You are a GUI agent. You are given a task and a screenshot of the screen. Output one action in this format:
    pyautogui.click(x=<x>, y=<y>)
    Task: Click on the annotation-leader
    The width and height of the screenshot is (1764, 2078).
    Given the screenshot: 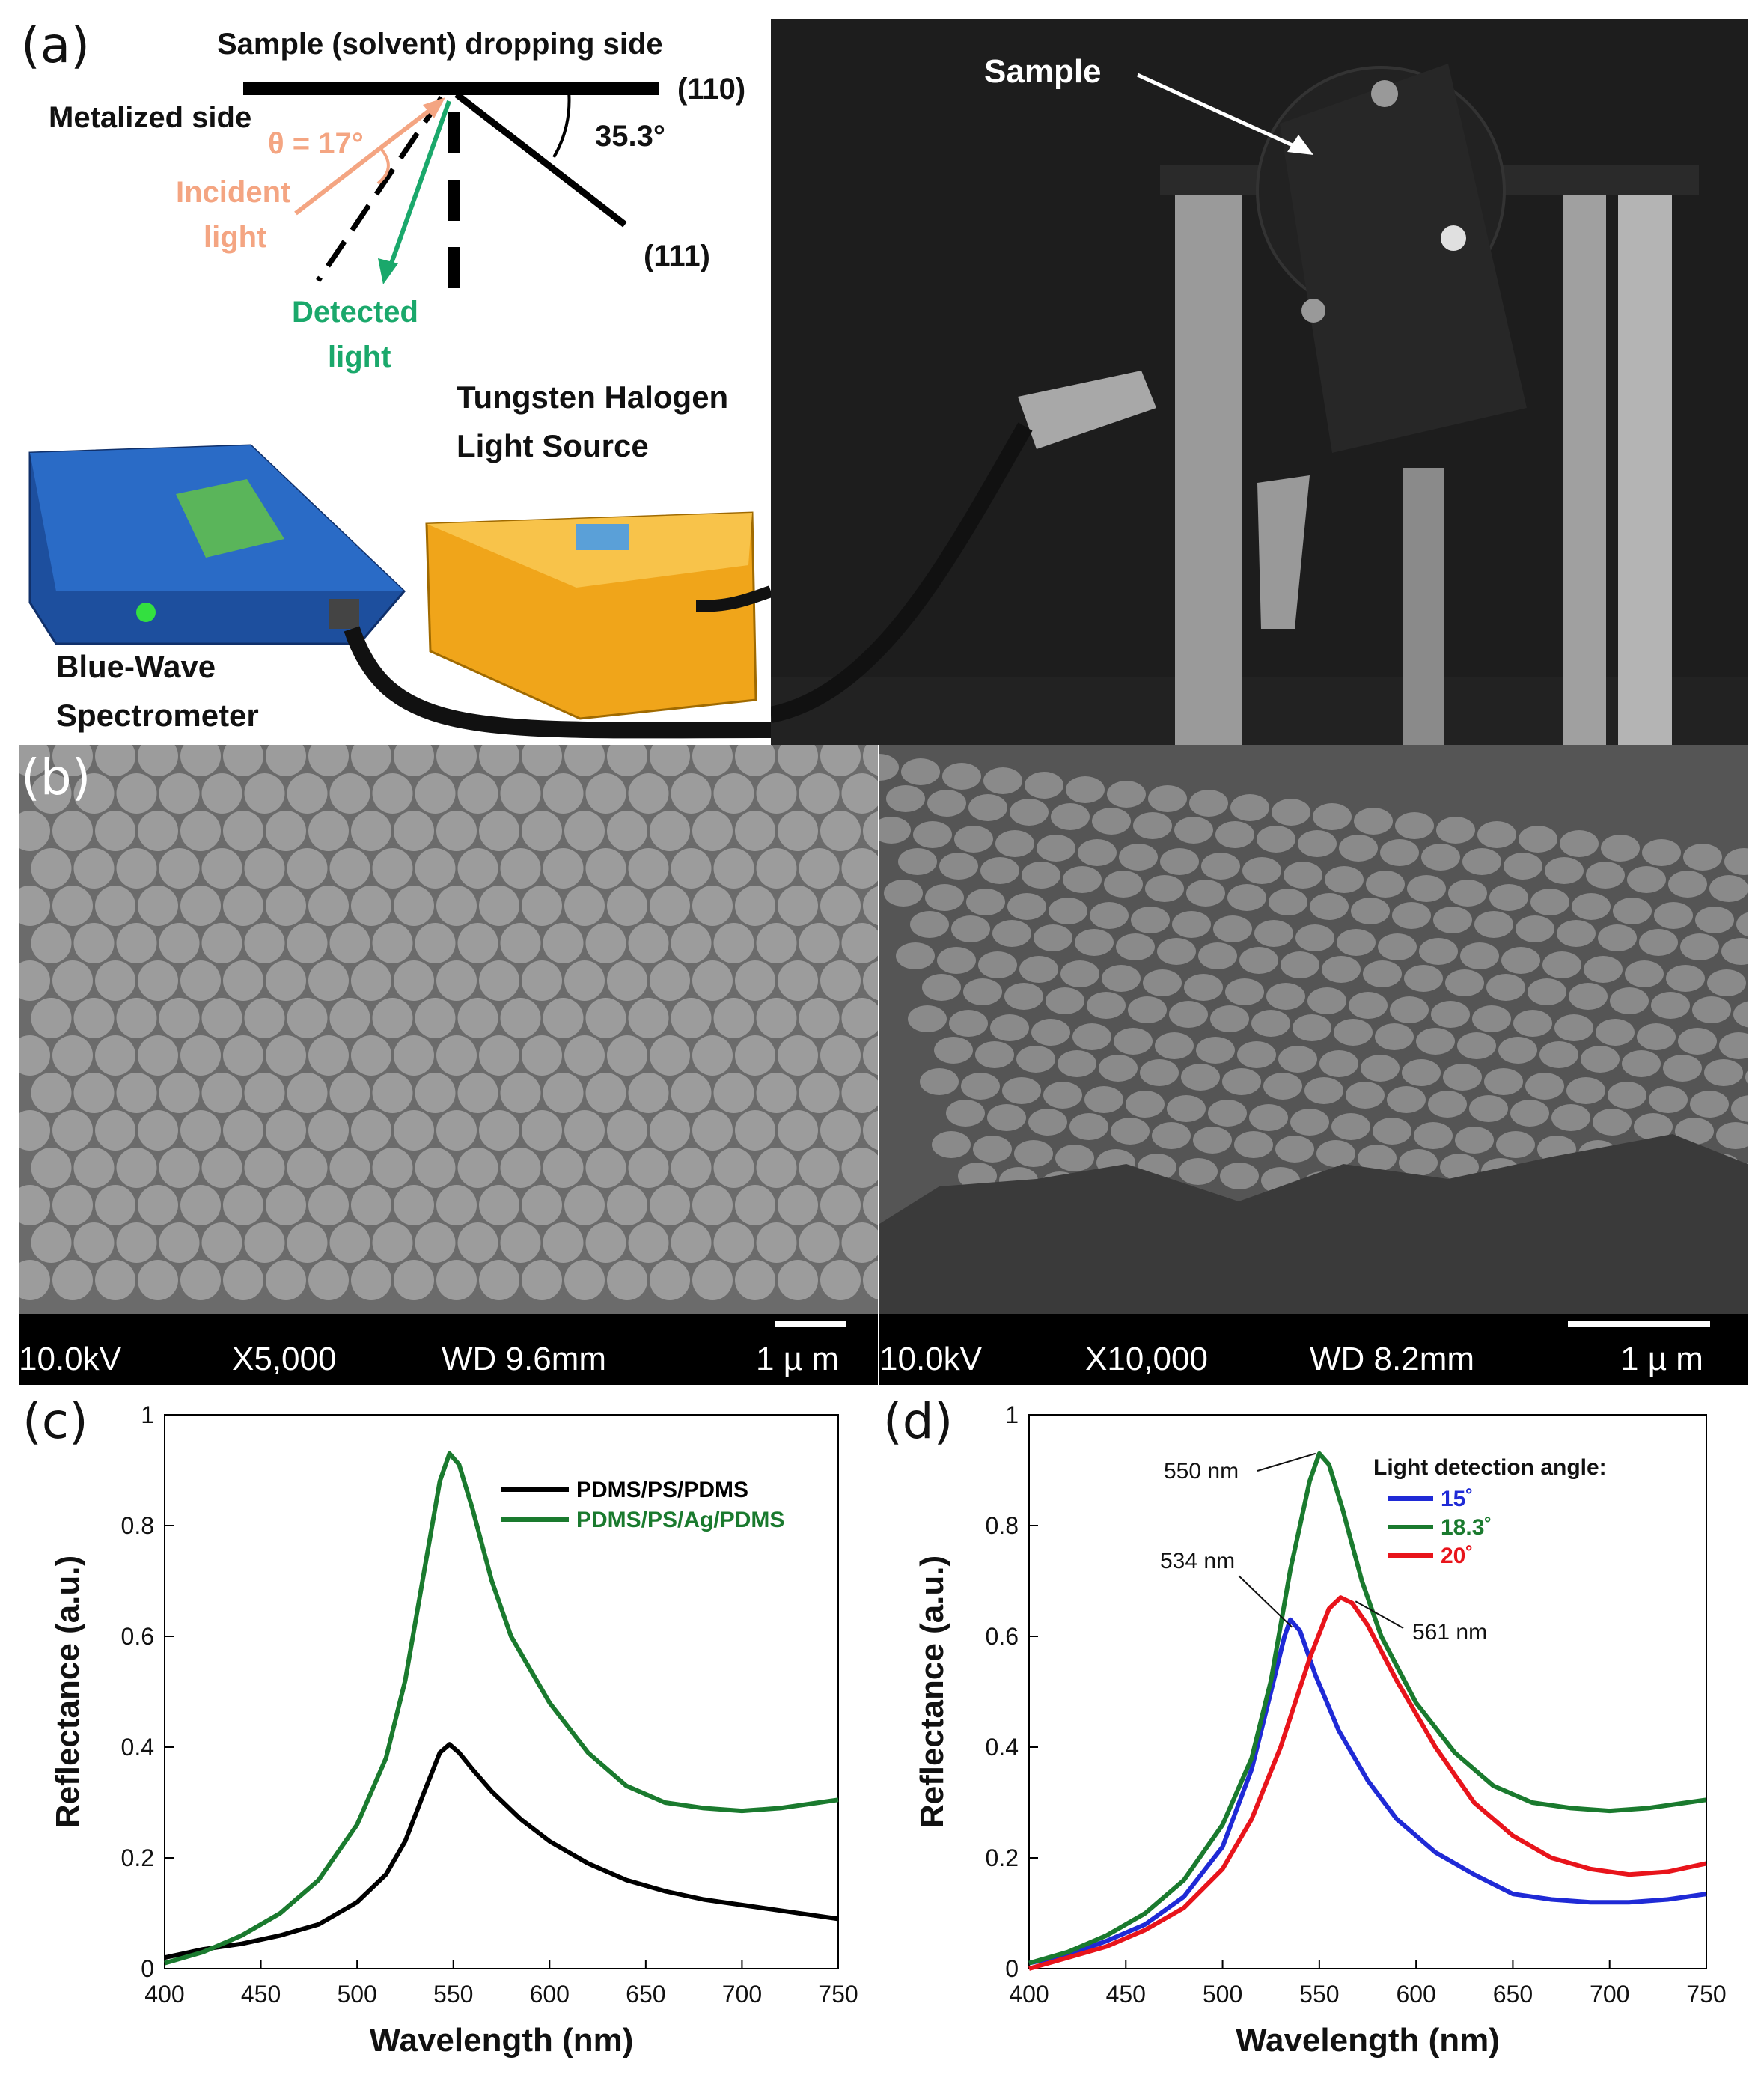 What is the action you would take?
    pyautogui.click(x=1286, y=1462)
    